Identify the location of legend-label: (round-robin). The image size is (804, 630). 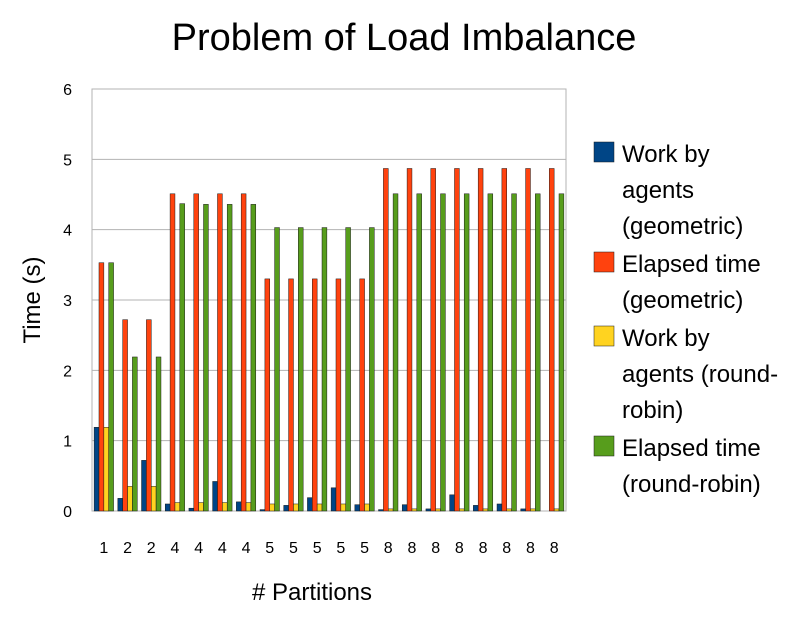
(691, 484).